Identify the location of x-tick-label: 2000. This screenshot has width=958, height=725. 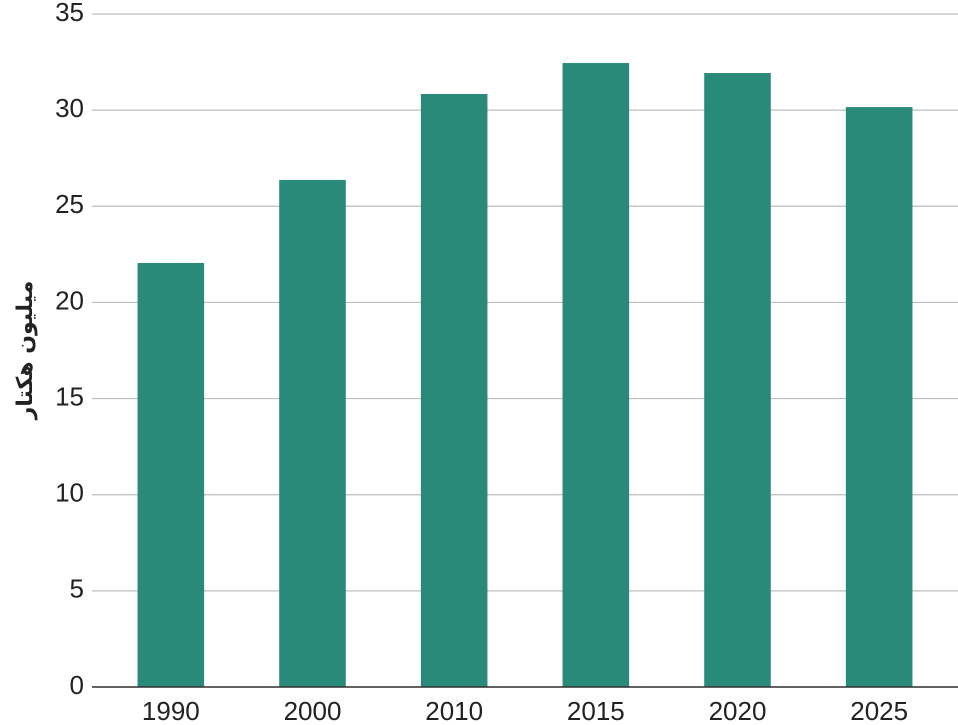
(313, 710).